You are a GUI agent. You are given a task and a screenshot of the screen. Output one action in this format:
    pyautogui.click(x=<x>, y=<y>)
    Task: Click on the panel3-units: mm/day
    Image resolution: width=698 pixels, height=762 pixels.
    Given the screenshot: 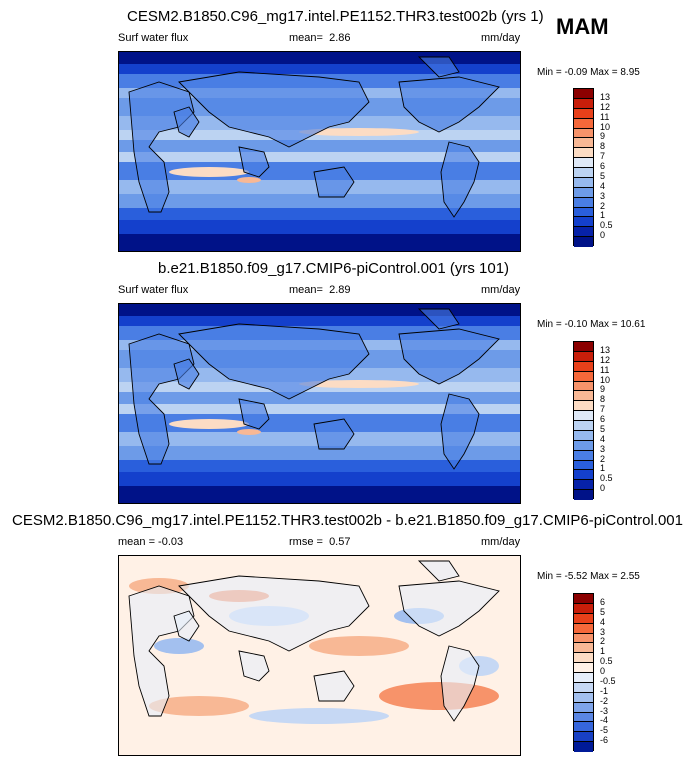 What is the action you would take?
    pyautogui.click(x=501, y=542)
    